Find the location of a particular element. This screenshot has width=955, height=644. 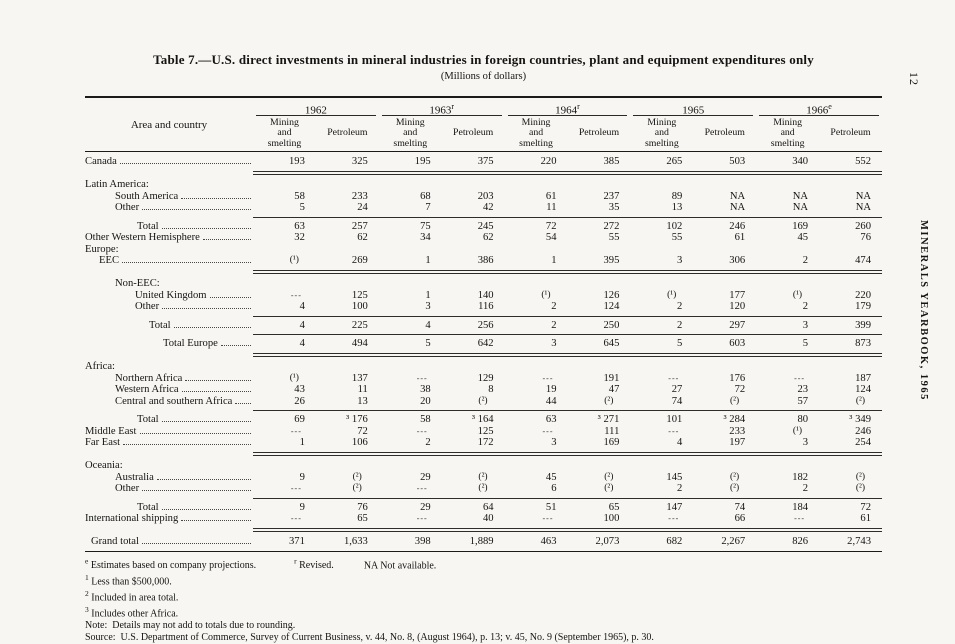

row-label: Central and southern Africa is located at coordinates (174, 401).